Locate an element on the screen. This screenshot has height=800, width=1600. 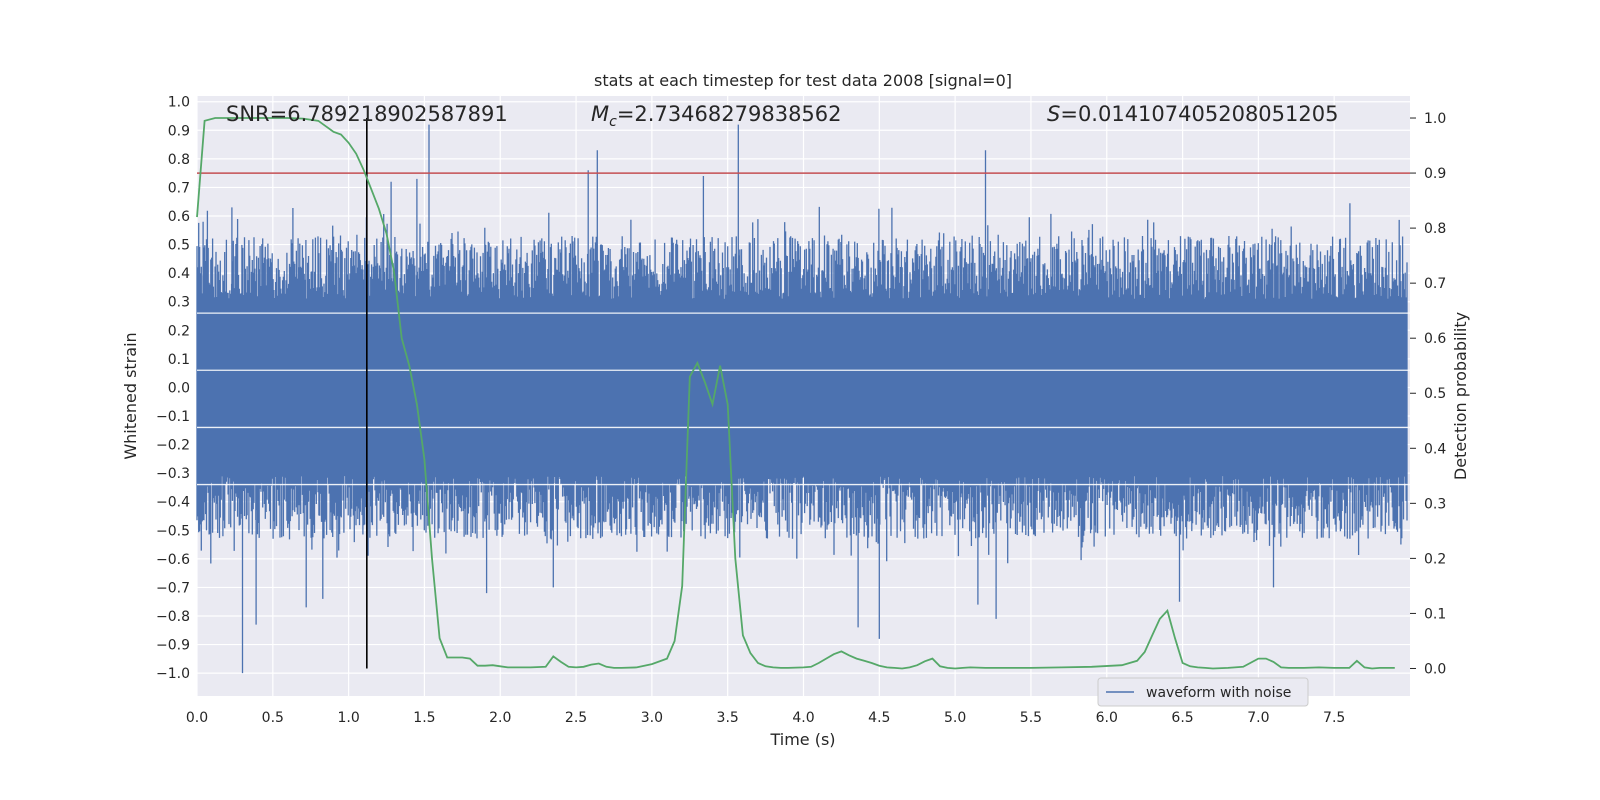
annotation-s-symbol: S is located at coordinates (1053, 114).